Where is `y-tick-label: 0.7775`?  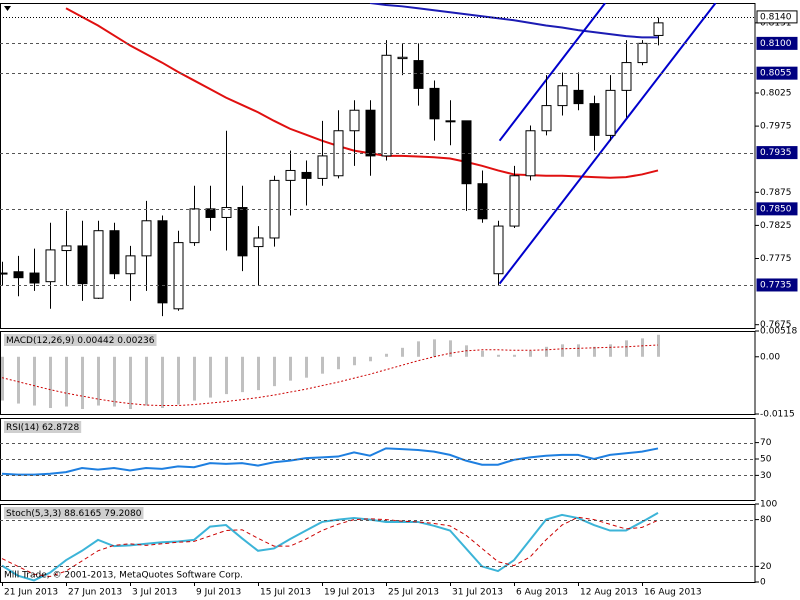
y-tick-label: 0.7775 is located at coordinates (776, 259).